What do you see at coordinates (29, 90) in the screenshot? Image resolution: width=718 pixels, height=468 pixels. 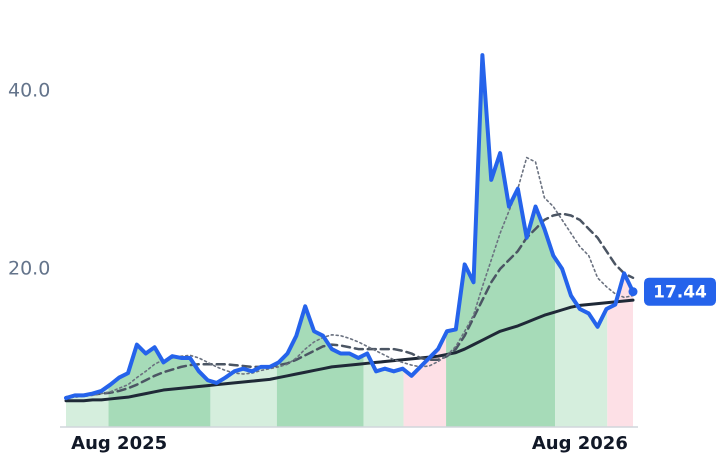 I see `y-tick-label: 40.0` at bounding box center [29, 90].